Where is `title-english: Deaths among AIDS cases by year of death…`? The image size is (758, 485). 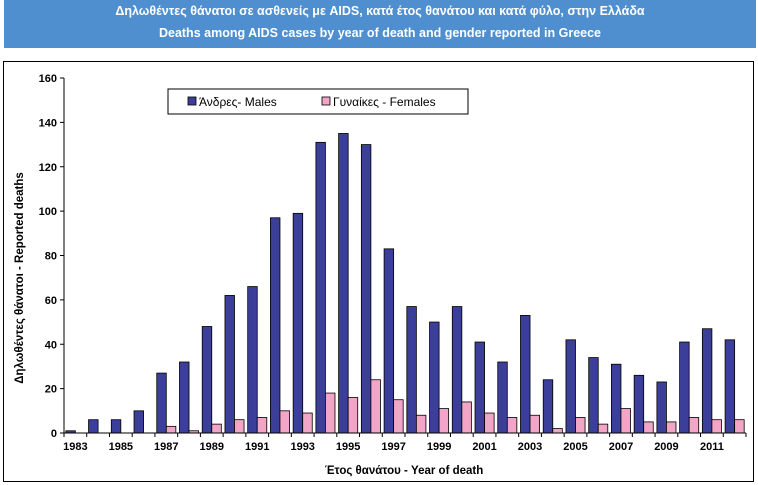
title-english: Deaths among AIDS cases by year of death… is located at coordinates (380, 33).